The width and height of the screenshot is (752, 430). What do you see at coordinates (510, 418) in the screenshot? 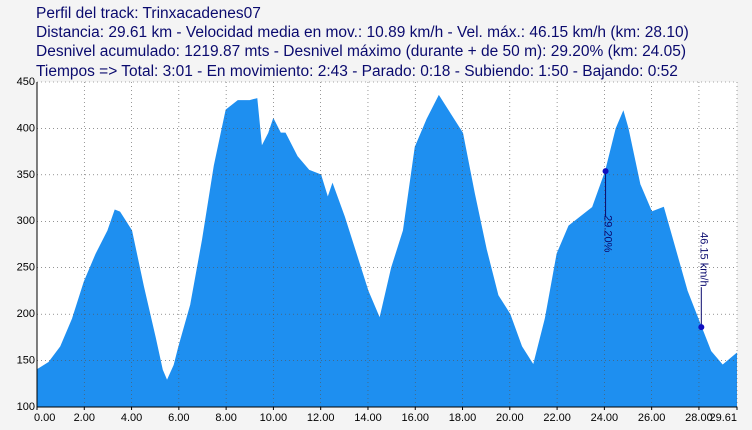
I see `x-tick-label: 20.00` at bounding box center [510, 418].